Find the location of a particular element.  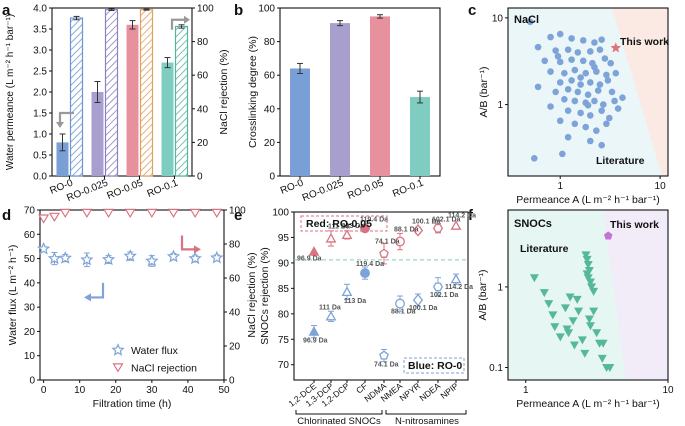

x-tick-label: 50 is located at coordinates (224, 390).